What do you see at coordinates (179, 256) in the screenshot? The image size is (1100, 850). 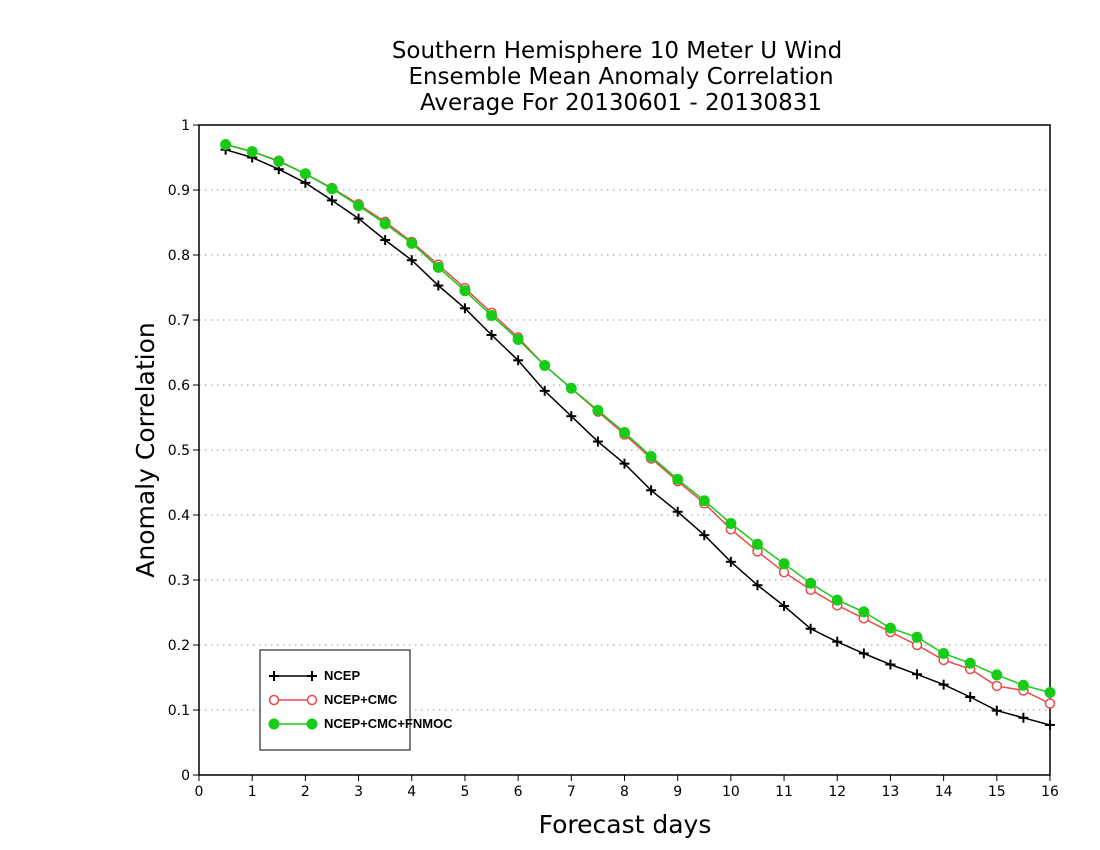 I see `y-tick-label: 0.8` at bounding box center [179, 256].